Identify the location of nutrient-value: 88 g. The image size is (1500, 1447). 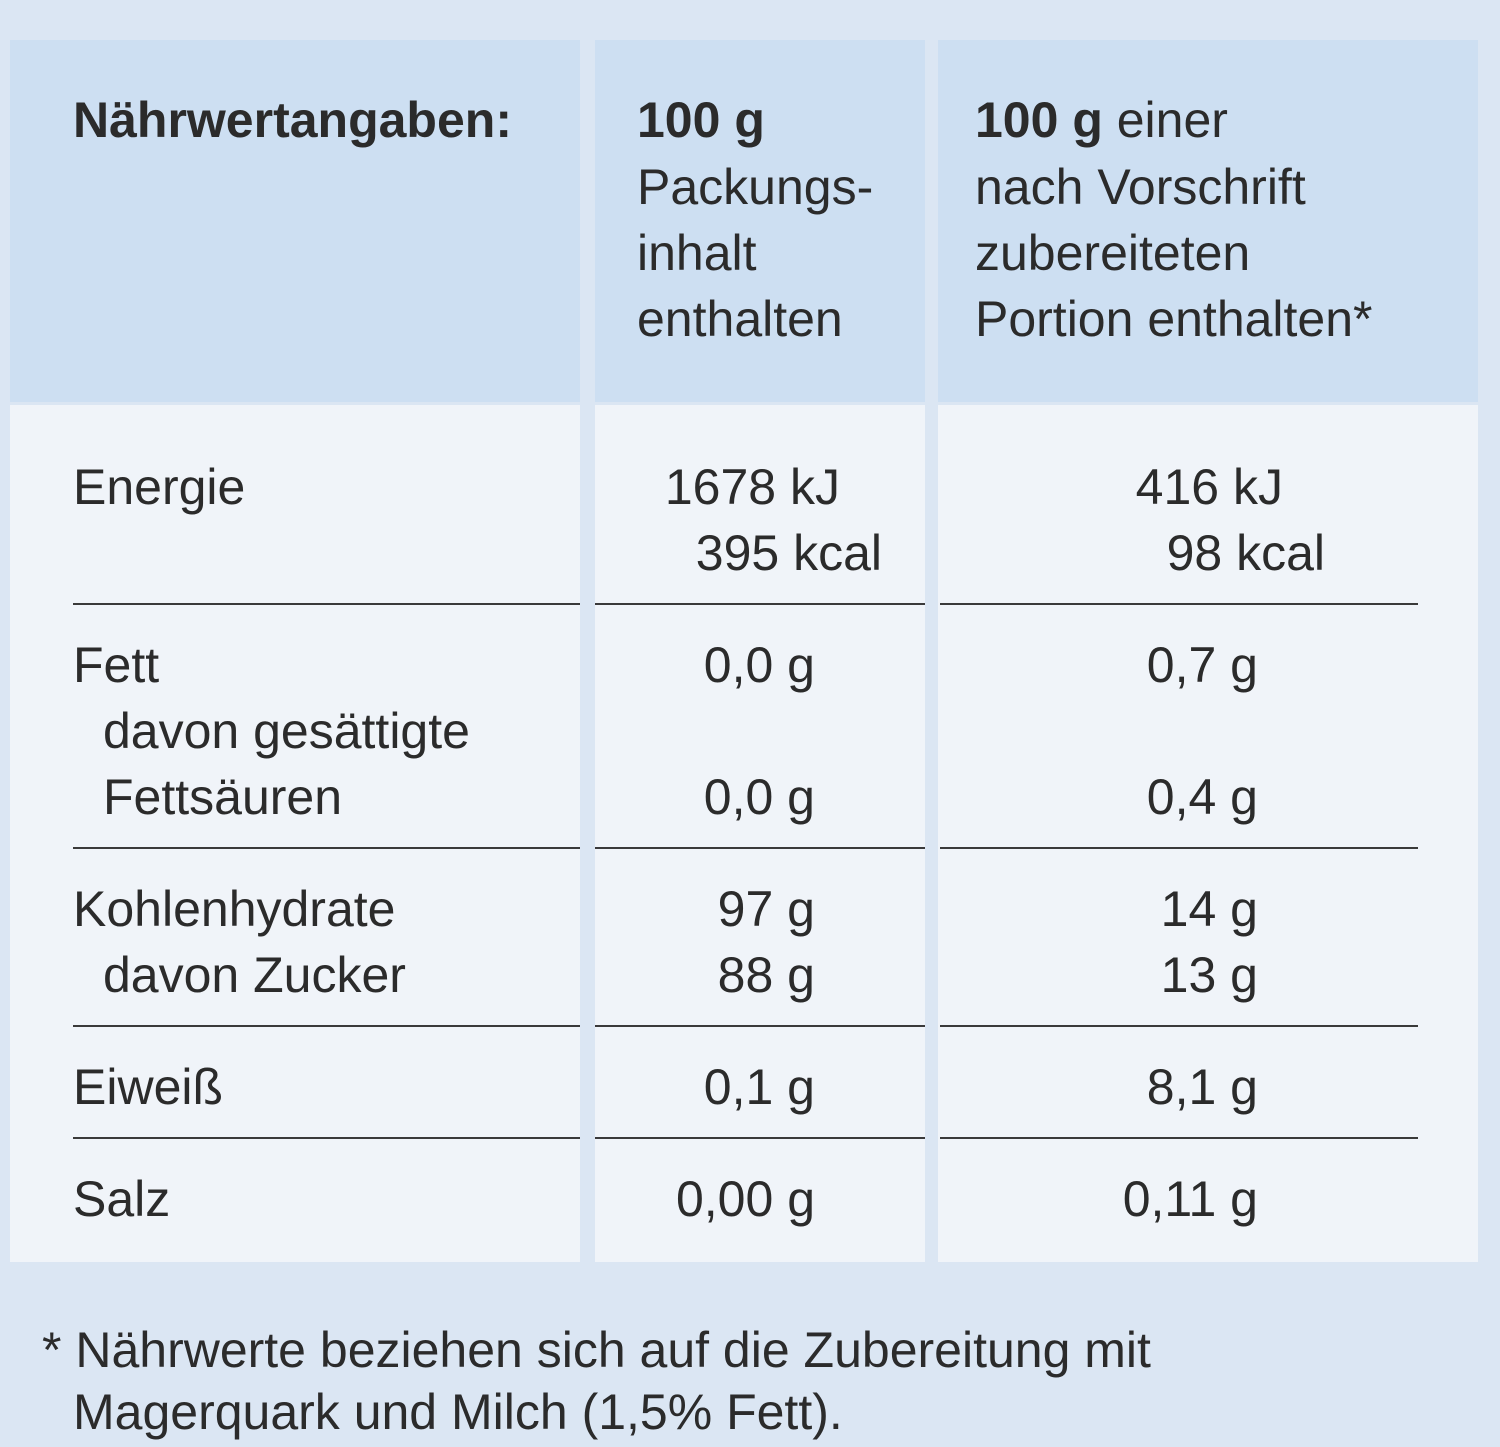
(766, 975).